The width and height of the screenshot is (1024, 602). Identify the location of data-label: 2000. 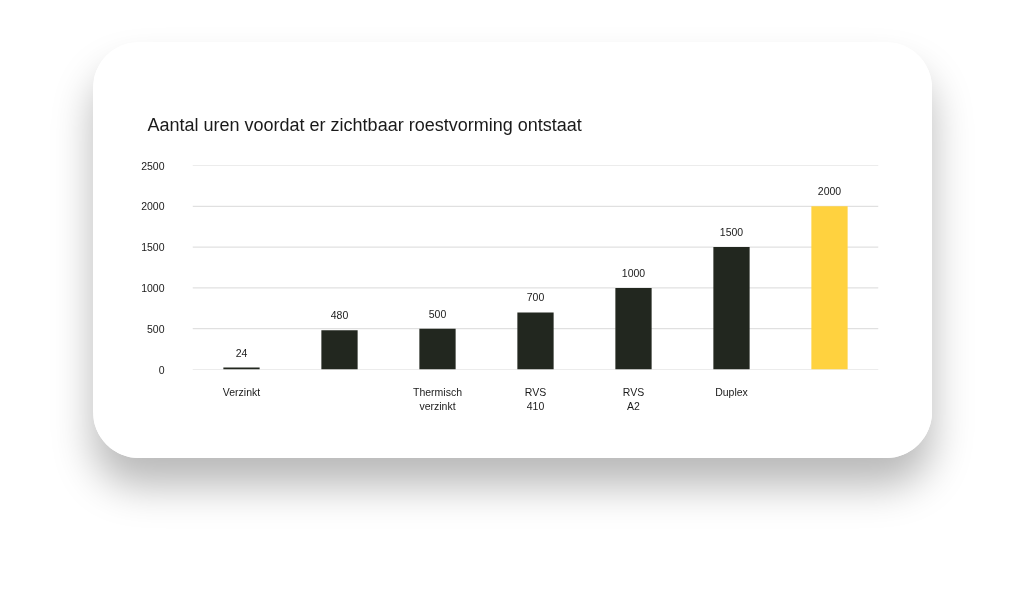
(829, 191).